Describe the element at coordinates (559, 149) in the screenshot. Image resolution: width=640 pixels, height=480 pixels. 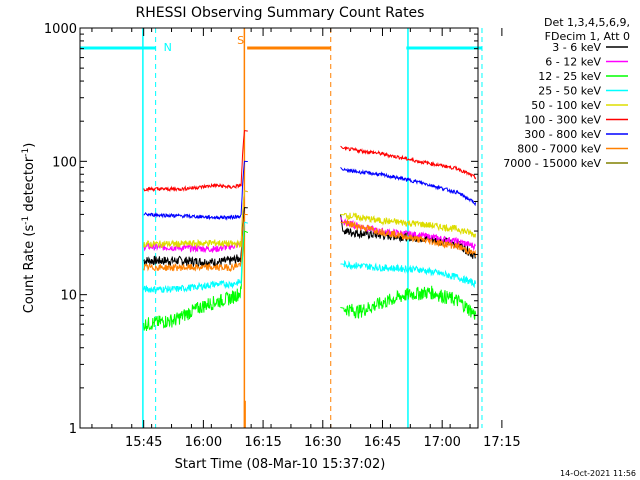
I see `legend-entry-label: 800 - 7000 keV` at that location.